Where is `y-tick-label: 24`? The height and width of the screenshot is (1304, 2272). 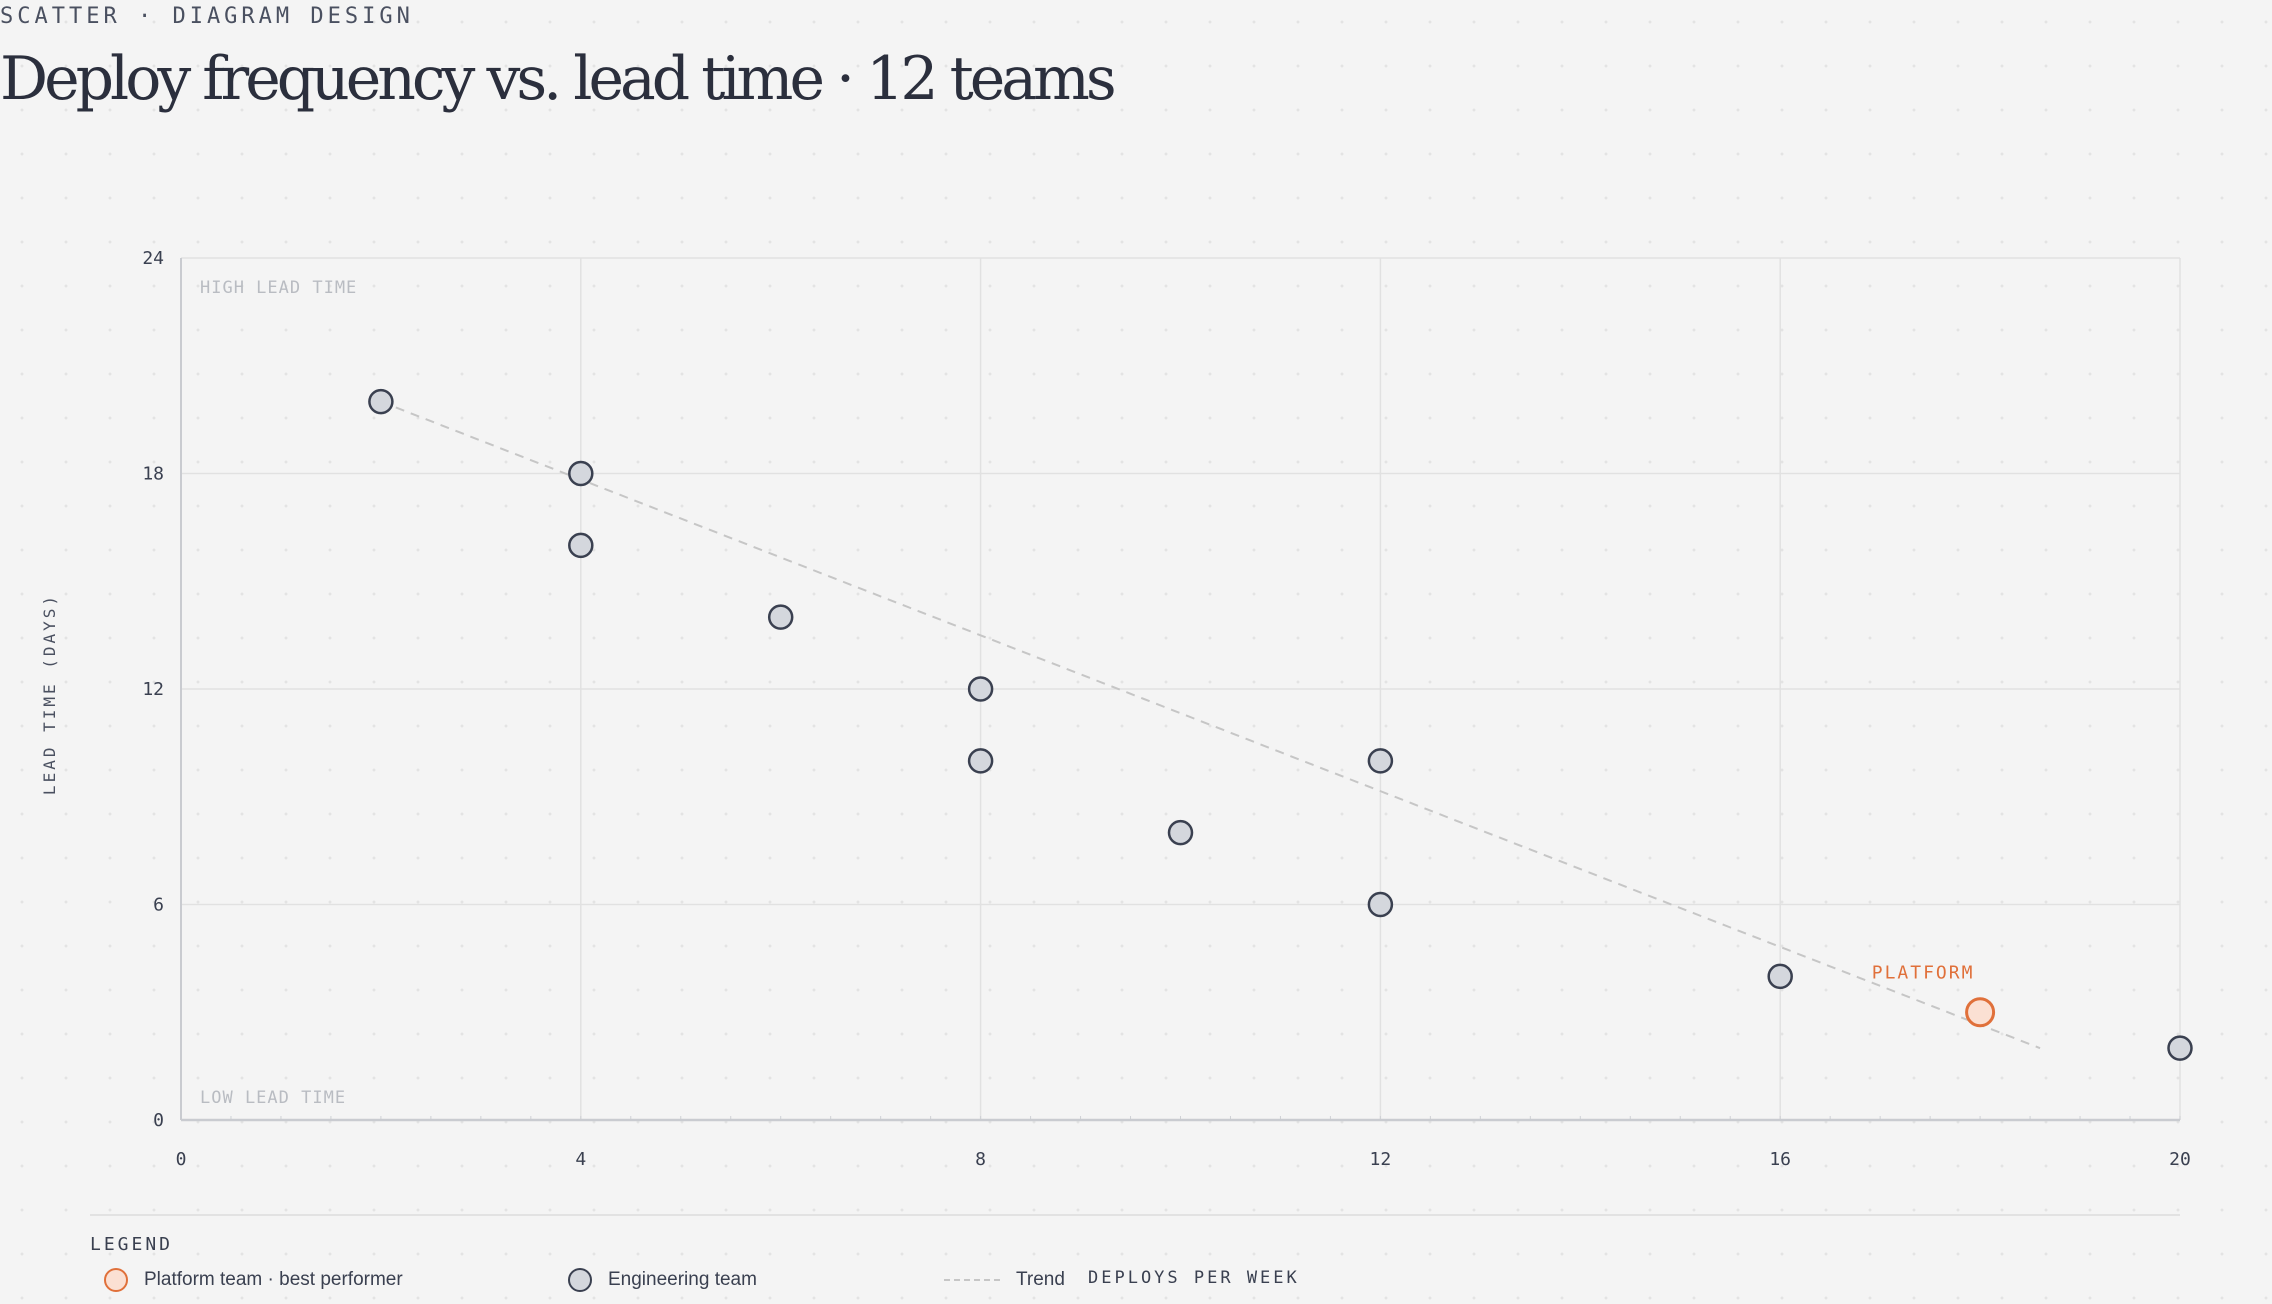 y-tick-label: 24 is located at coordinates (153, 258).